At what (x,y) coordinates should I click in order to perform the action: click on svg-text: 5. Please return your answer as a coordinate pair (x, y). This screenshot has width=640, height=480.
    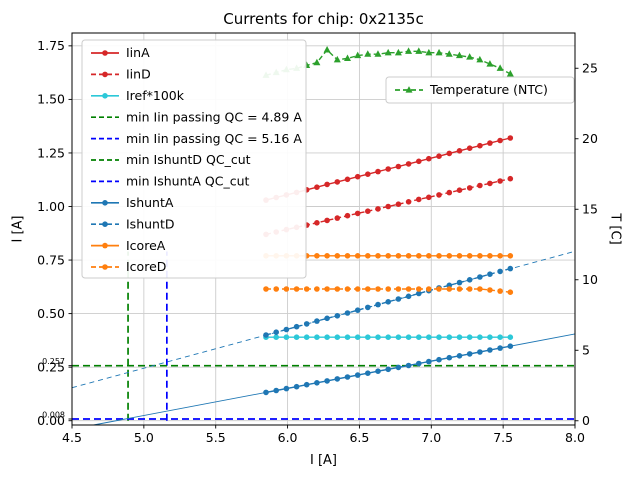
    Looking at the image, I should click on (586, 350).